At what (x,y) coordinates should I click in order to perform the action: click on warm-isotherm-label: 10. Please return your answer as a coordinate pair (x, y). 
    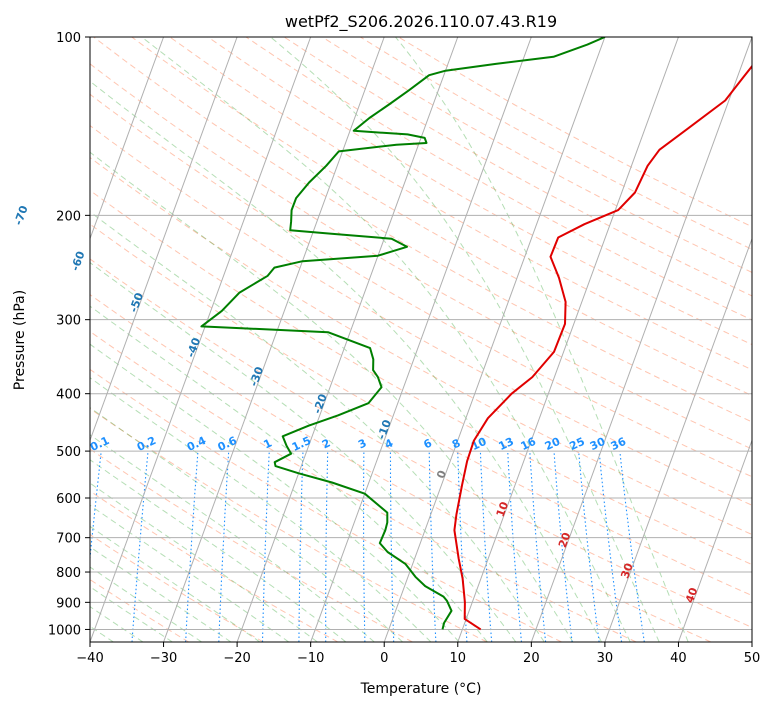
    Looking at the image, I should click on (503, 509).